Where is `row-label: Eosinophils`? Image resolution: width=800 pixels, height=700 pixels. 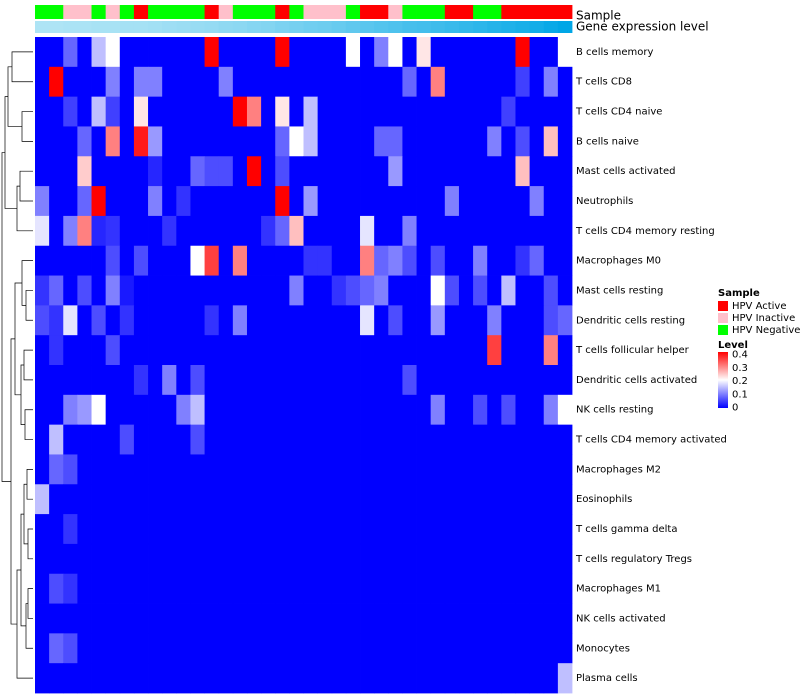 row-label: Eosinophils is located at coordinates (604, 499).